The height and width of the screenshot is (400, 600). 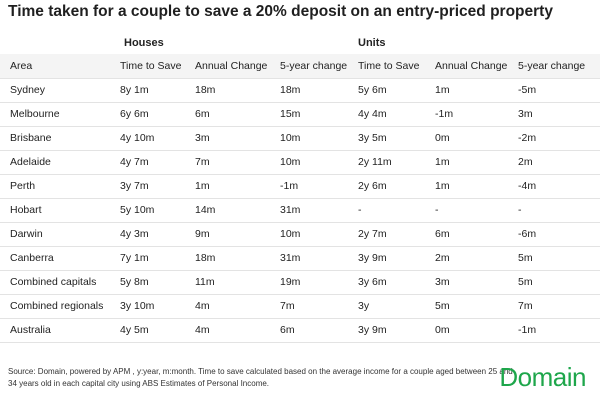 I want to click on cell: 8y 1m, so click(x=134, y=90).